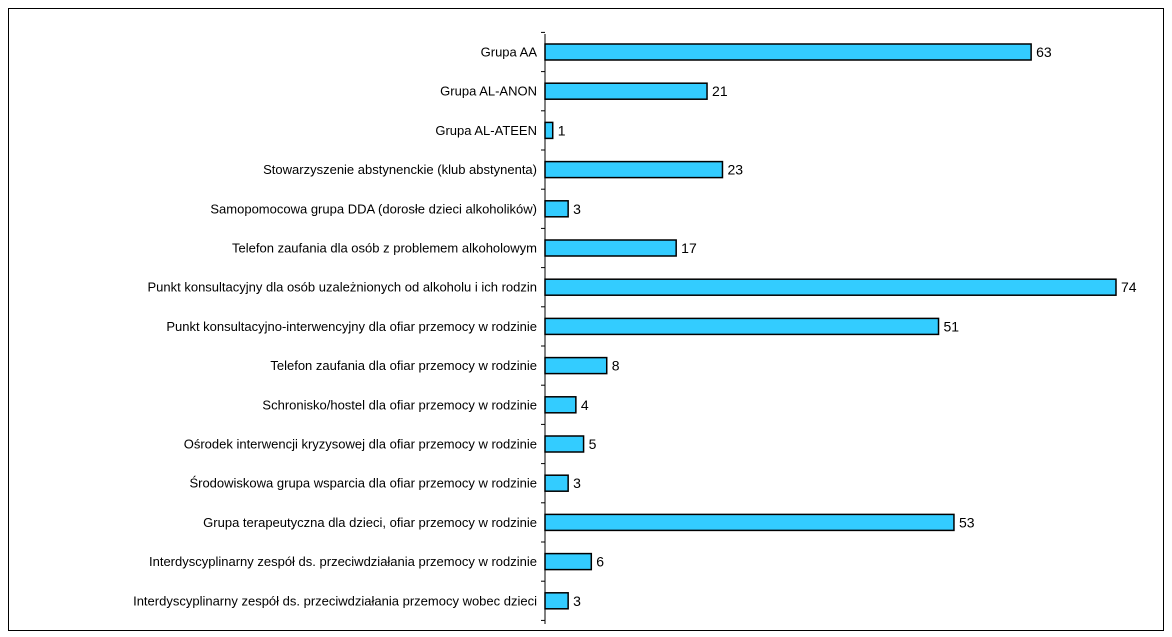  I want to click on category-label: Grupa AA, so click(509, 52).